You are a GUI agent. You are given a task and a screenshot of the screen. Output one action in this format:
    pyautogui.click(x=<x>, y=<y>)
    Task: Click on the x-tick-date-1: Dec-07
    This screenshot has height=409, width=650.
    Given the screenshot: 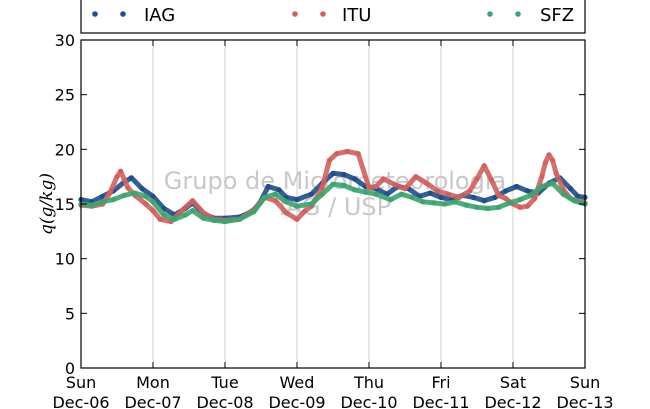 What is the action you would take?
    pyautogui.click(x=152, y=401)
    